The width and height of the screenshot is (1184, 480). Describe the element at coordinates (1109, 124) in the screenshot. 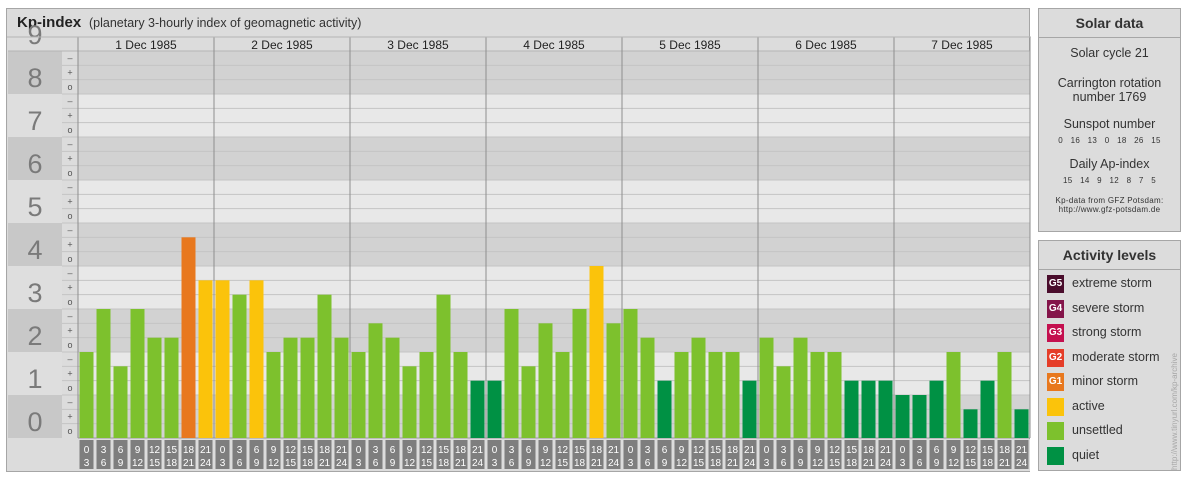

I see `sunspot-title: Sunspot number` at that location.